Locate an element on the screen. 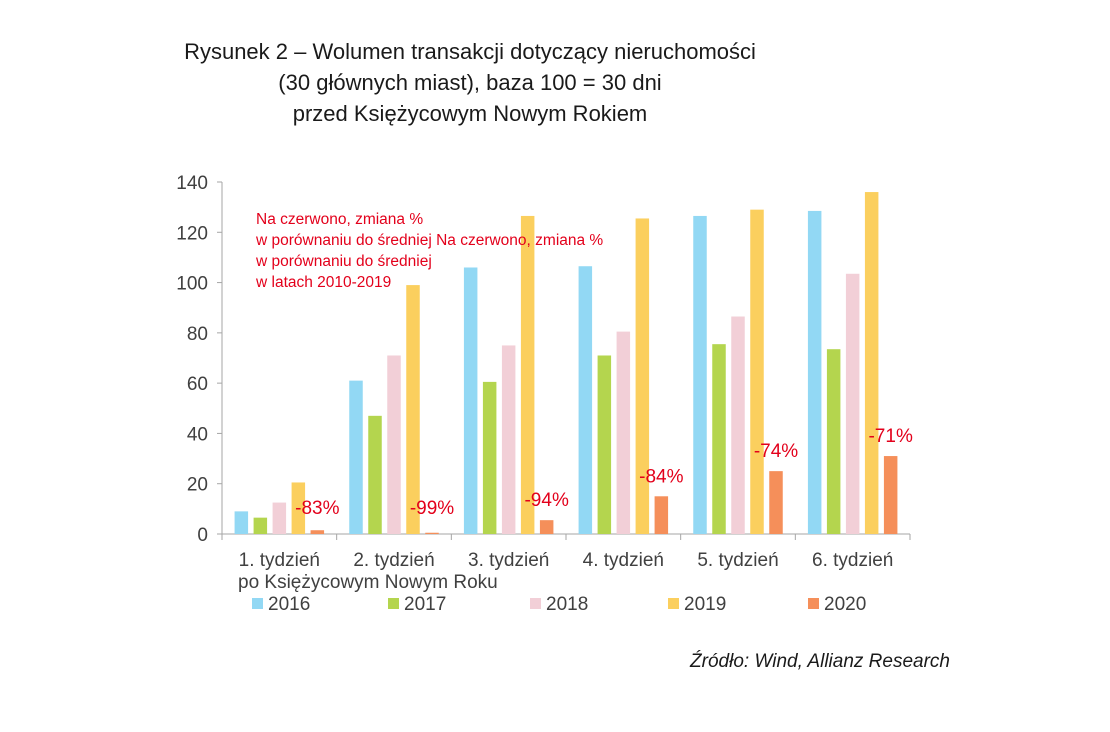 Image resolution: width=1110 pixels, height=732 pixels. x-tick-label: 3. tydzień is located at coordinates (508, 560).